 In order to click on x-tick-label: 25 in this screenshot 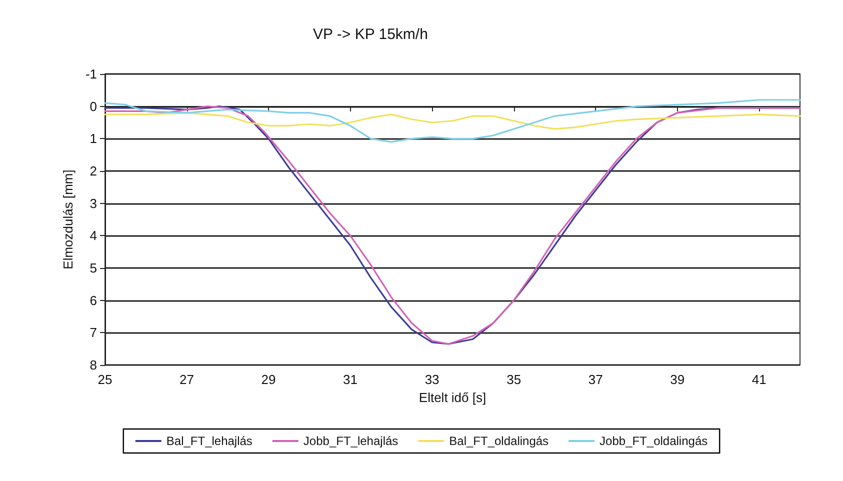, I will do `click(105, 379)`.